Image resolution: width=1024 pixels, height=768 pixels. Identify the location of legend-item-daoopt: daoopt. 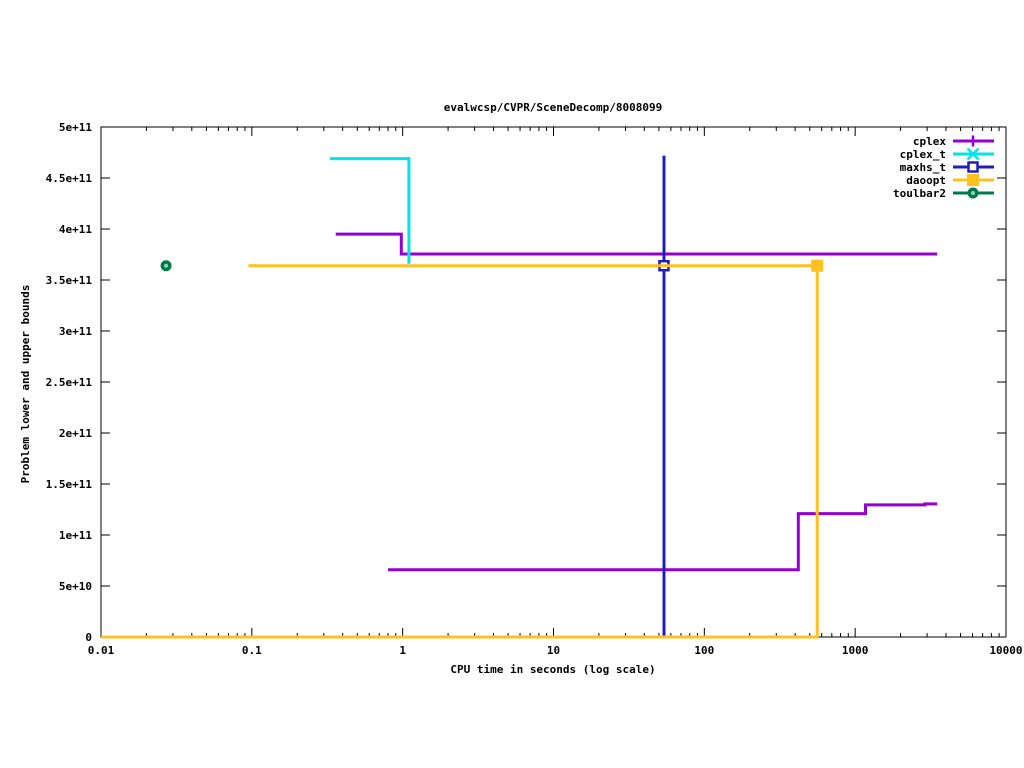
(950, 180).